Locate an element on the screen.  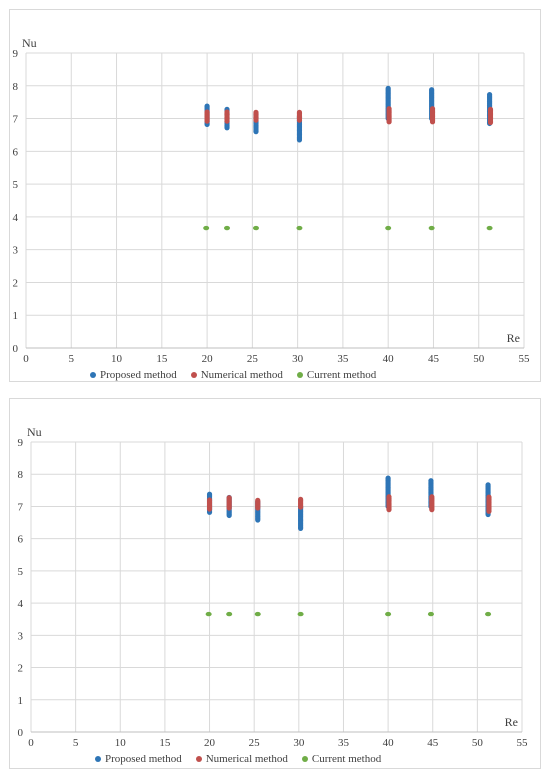
x-tick-label: 15 is located at coordinates (162, 359).